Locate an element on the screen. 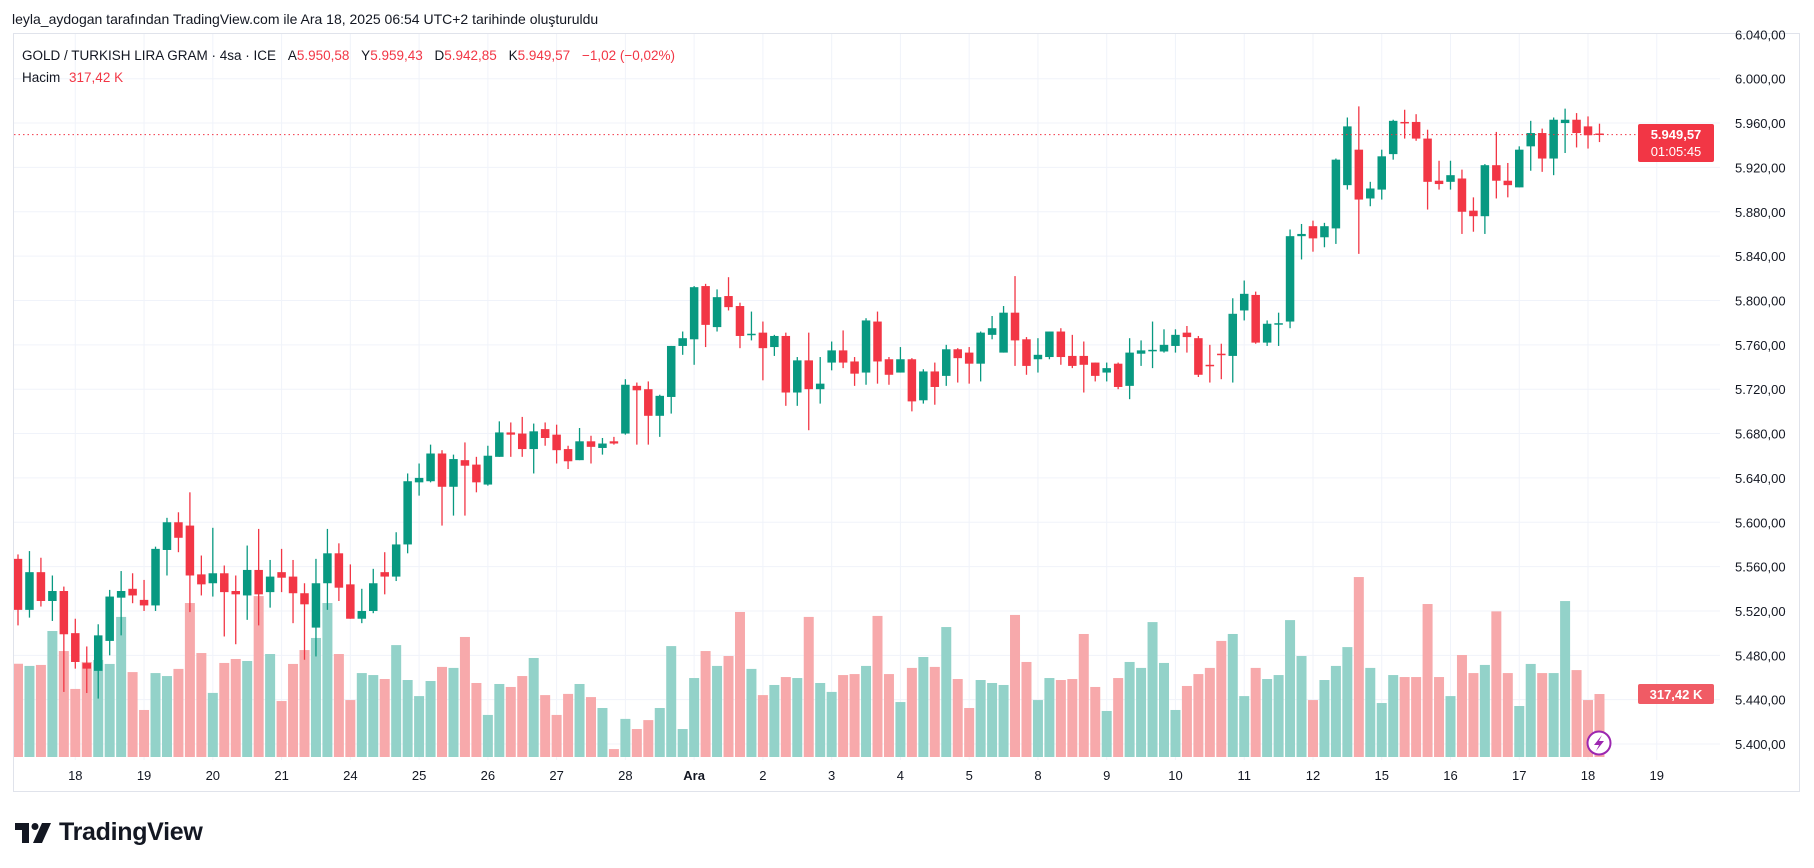 This screenshot has width=1814, height=868. lightning-icon is located at coordinates (1599, 743).